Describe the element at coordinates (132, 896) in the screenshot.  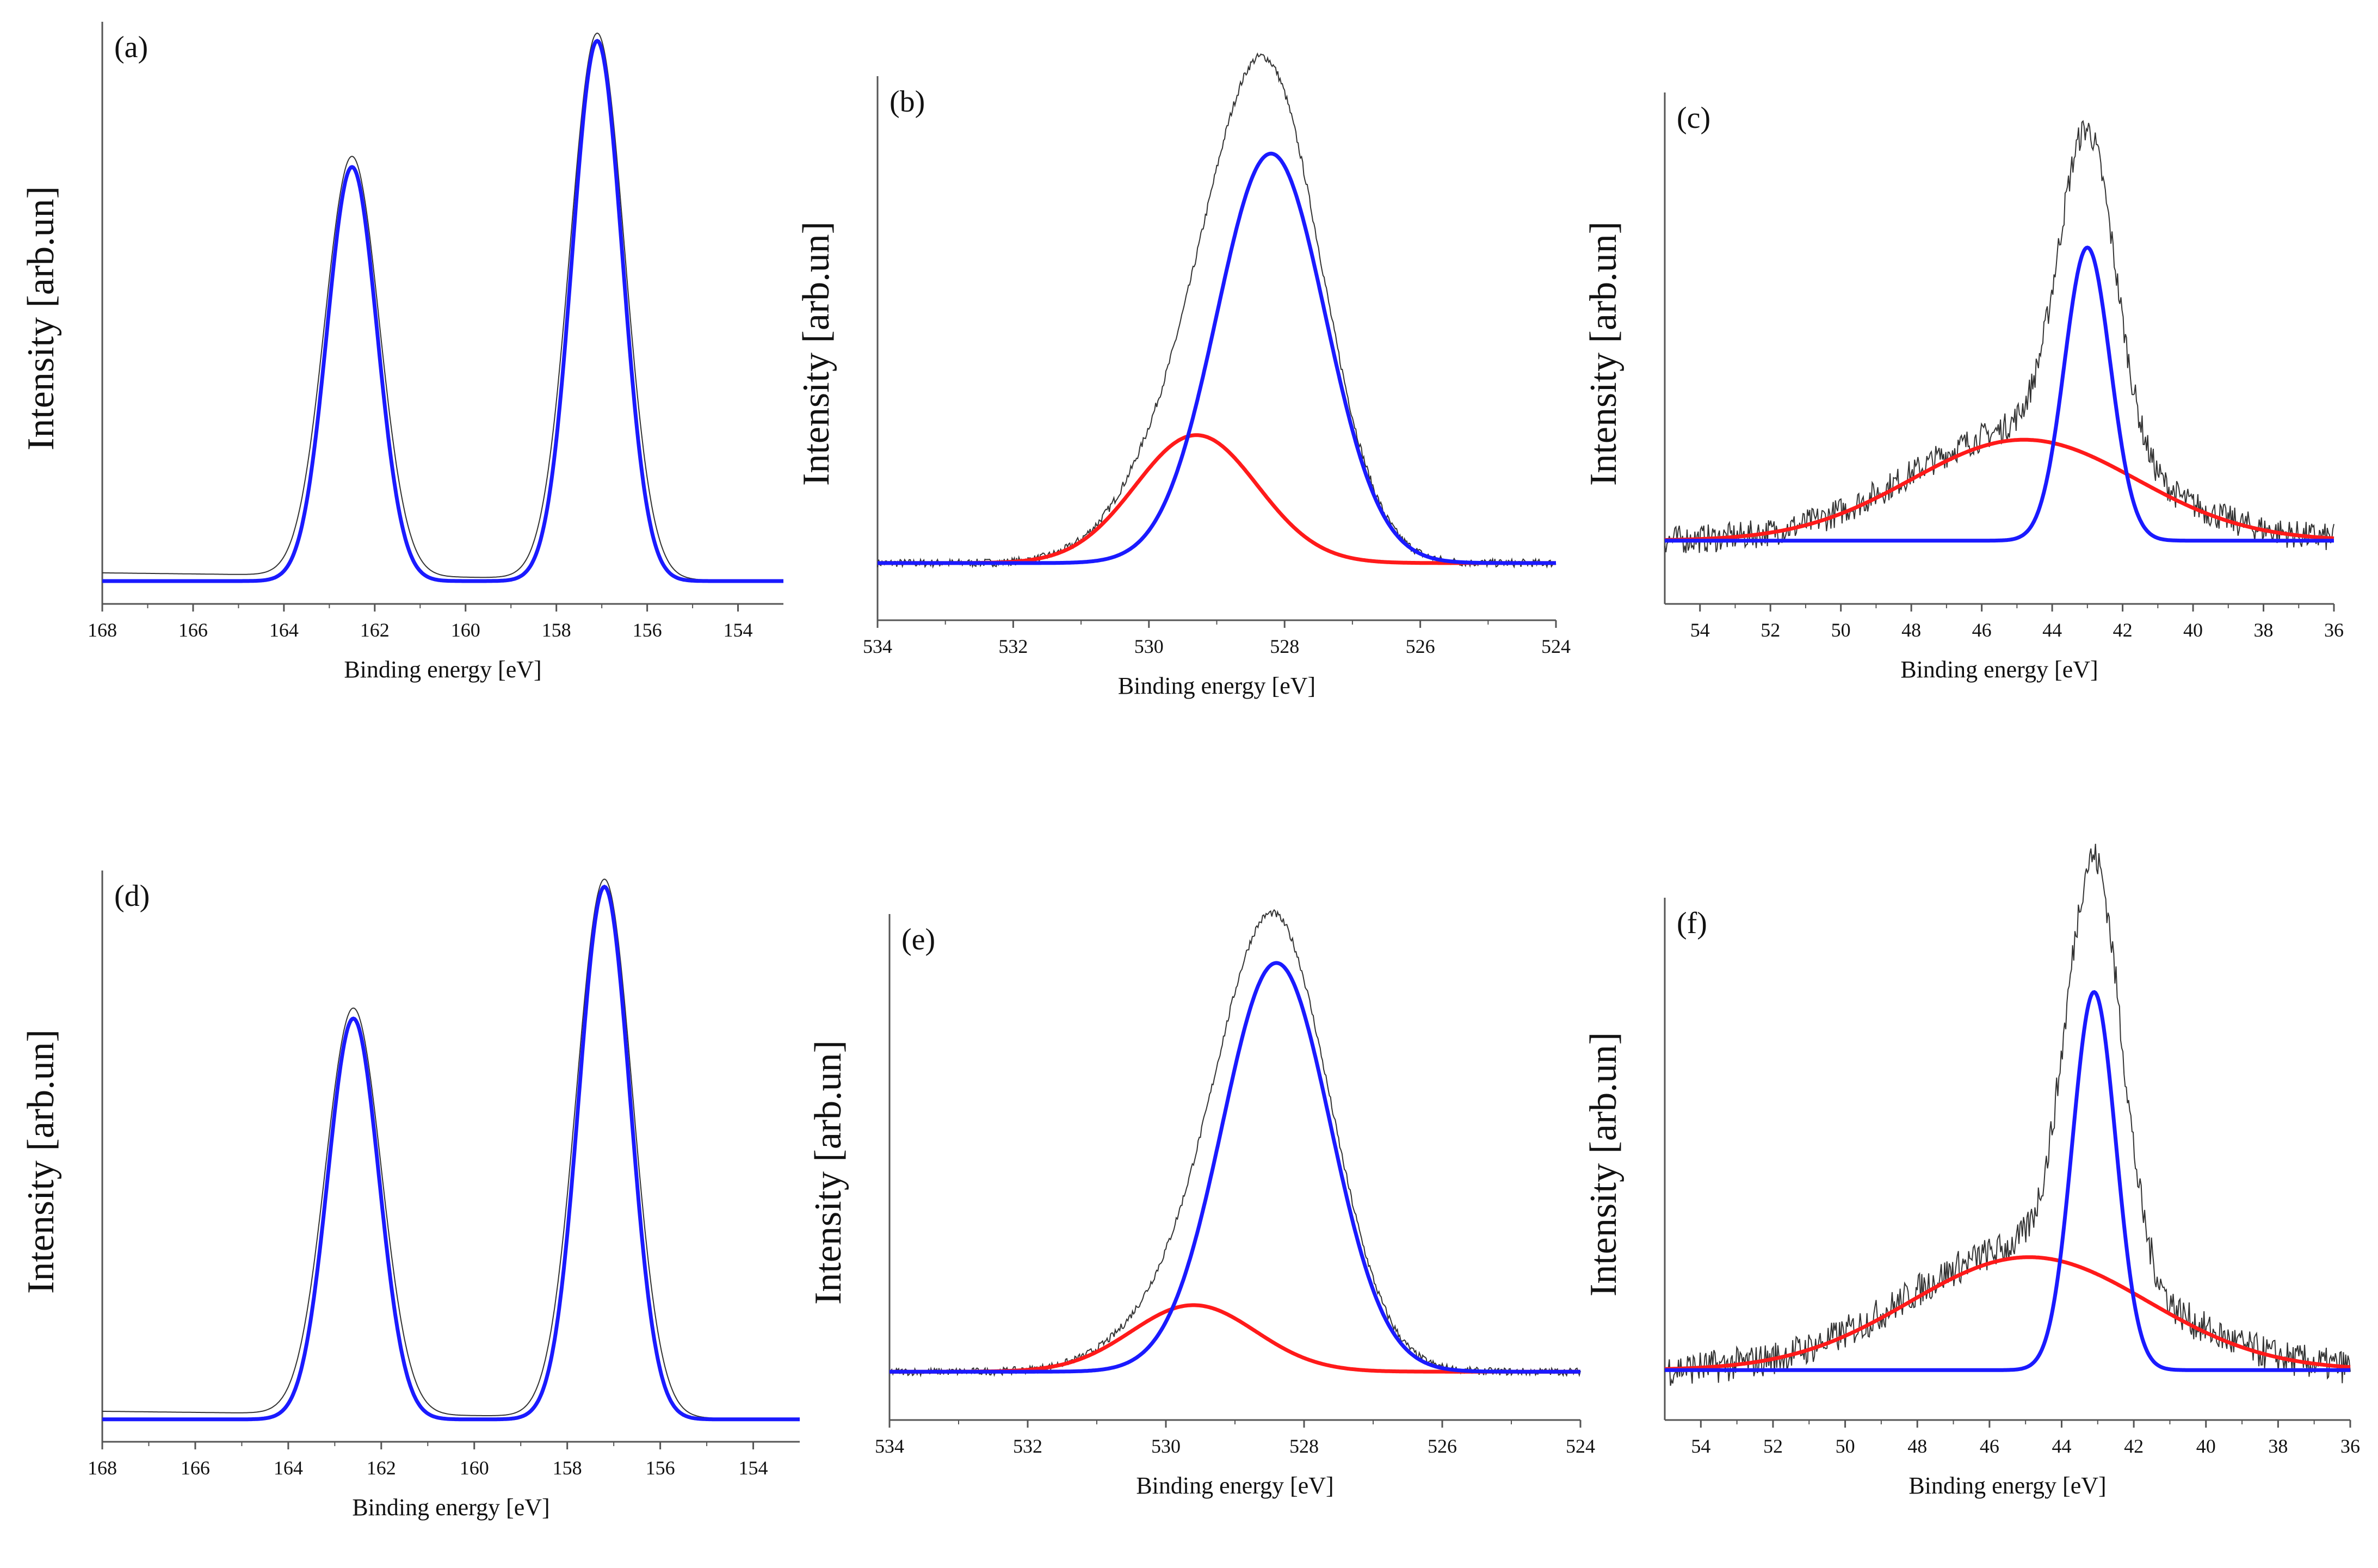
I see `panel-label: (d)` at that location.